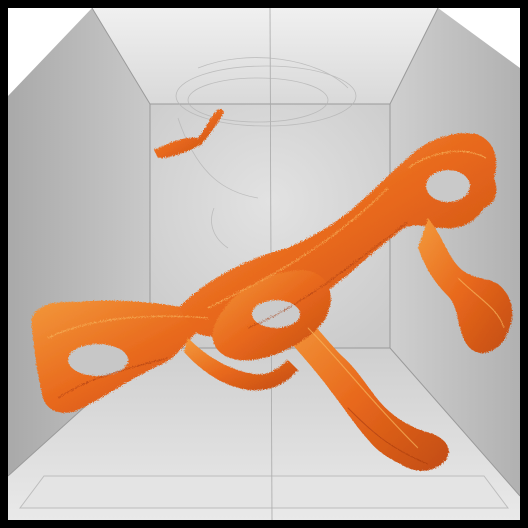  What do you see at coordinates (264, 492) in the screenshot?
I see `floor-plinth` at bounding box center [264, 492].